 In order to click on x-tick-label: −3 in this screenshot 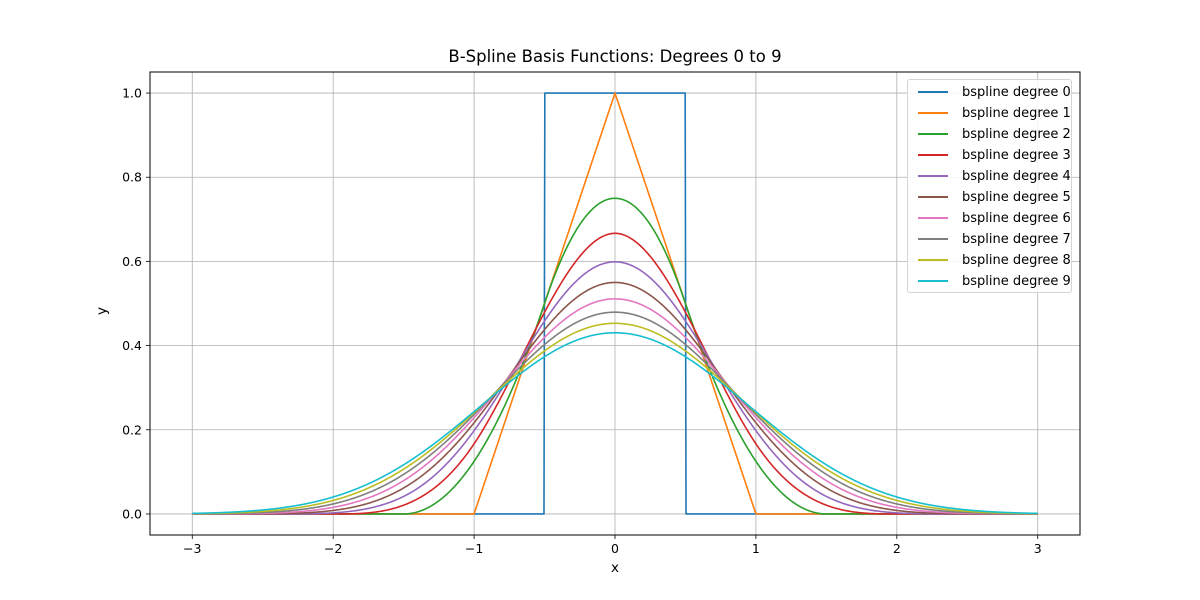, I will do `click(192, 548)`.